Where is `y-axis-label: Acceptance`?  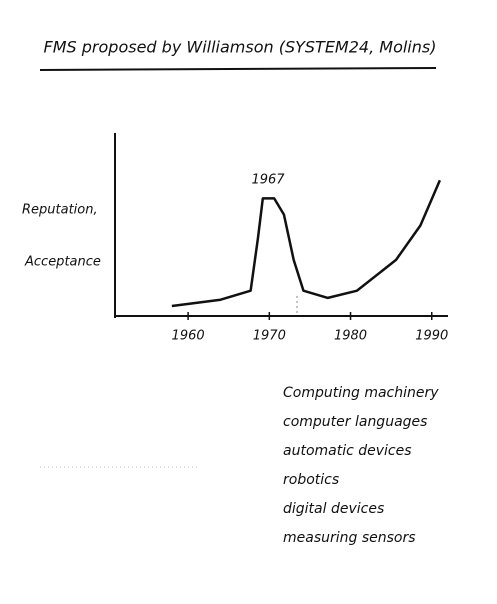 y-axis-label: Acceptance is located at coordinates (62, 262).